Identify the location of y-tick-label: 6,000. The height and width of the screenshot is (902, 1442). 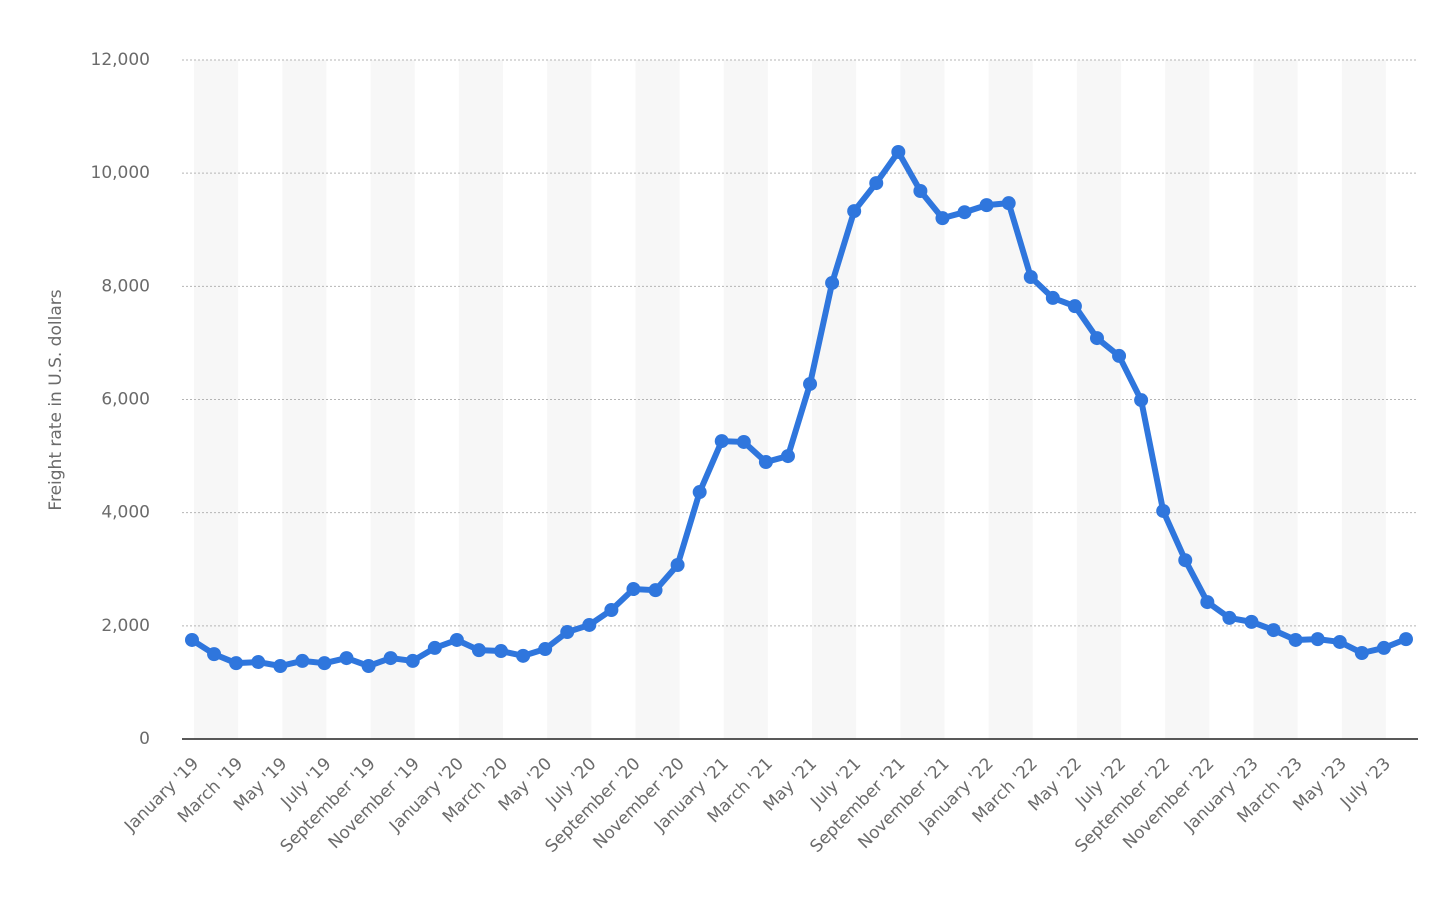
(125, 400).